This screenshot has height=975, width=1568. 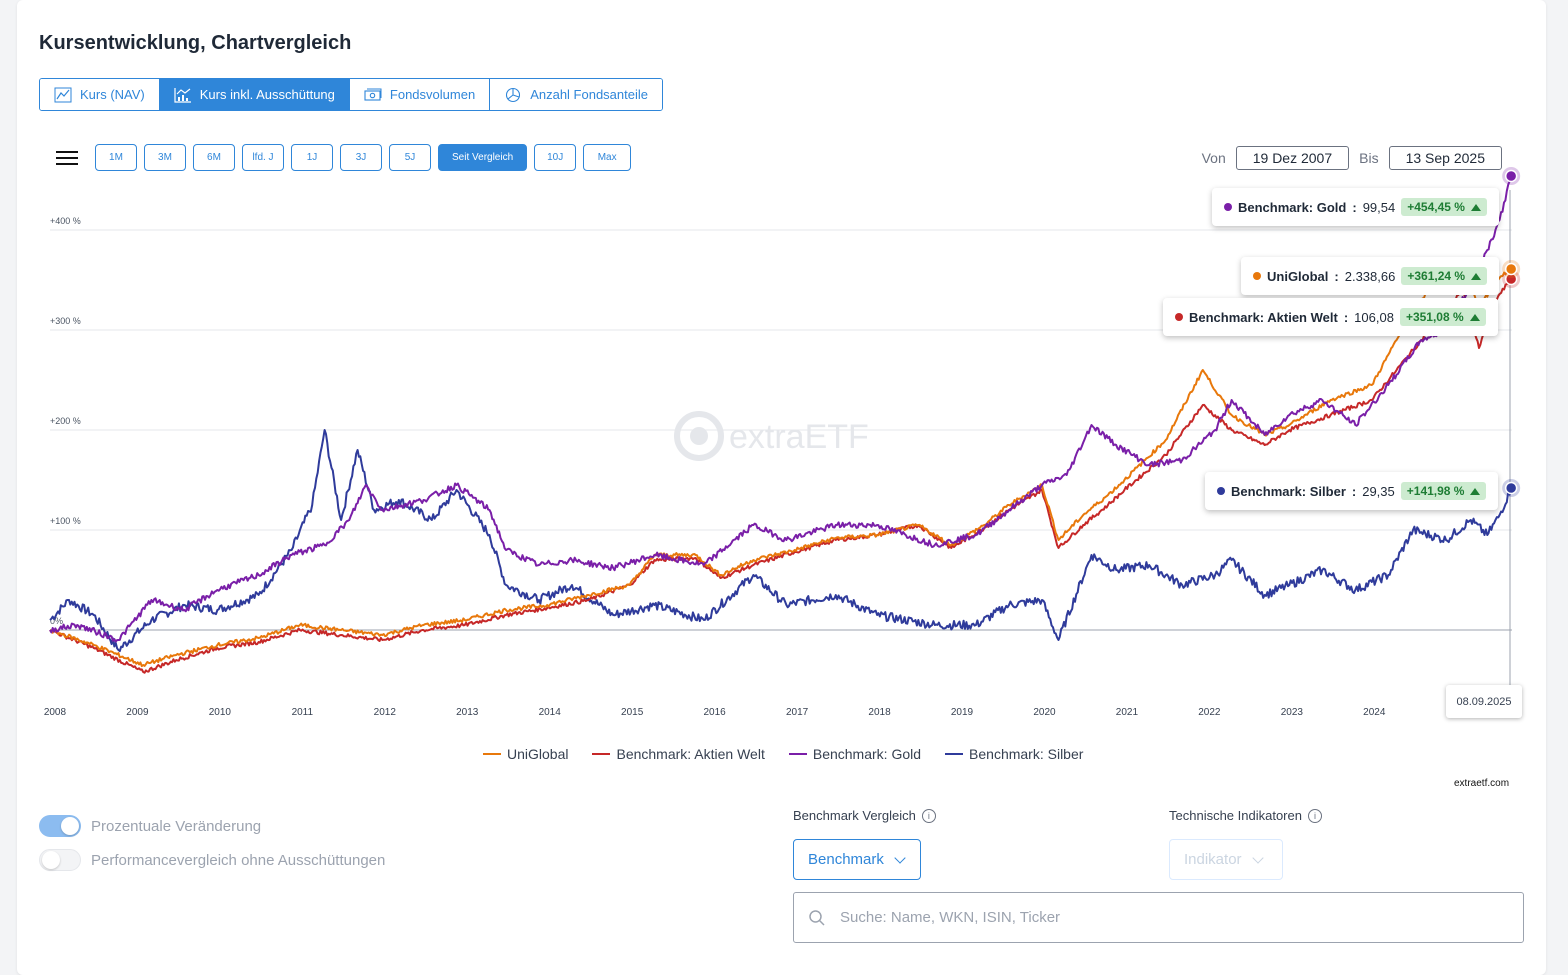 I want to click on date-range: Von 19 Dez 2007 Bis 13 Sep 2025, so click(x=1352, y=158).